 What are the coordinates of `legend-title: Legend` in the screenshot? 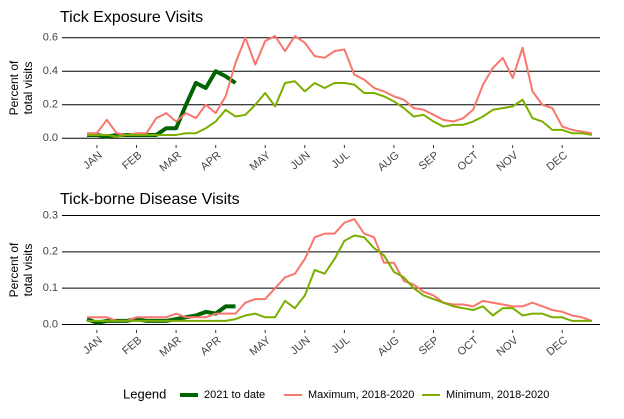 It's located at (144, 393).